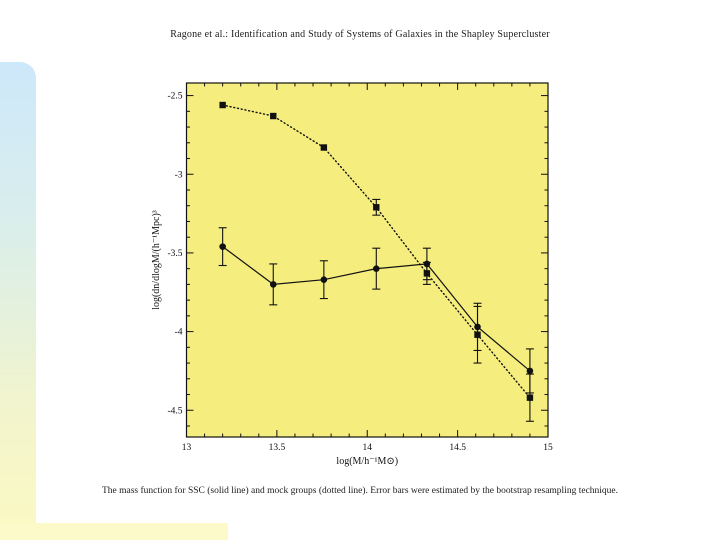 This screenshot has width=720, height=540. What do you see at coordinates (277, 448) in the screenshot?
I see `svg-text: 13.5` at bounding box center [277, 448].